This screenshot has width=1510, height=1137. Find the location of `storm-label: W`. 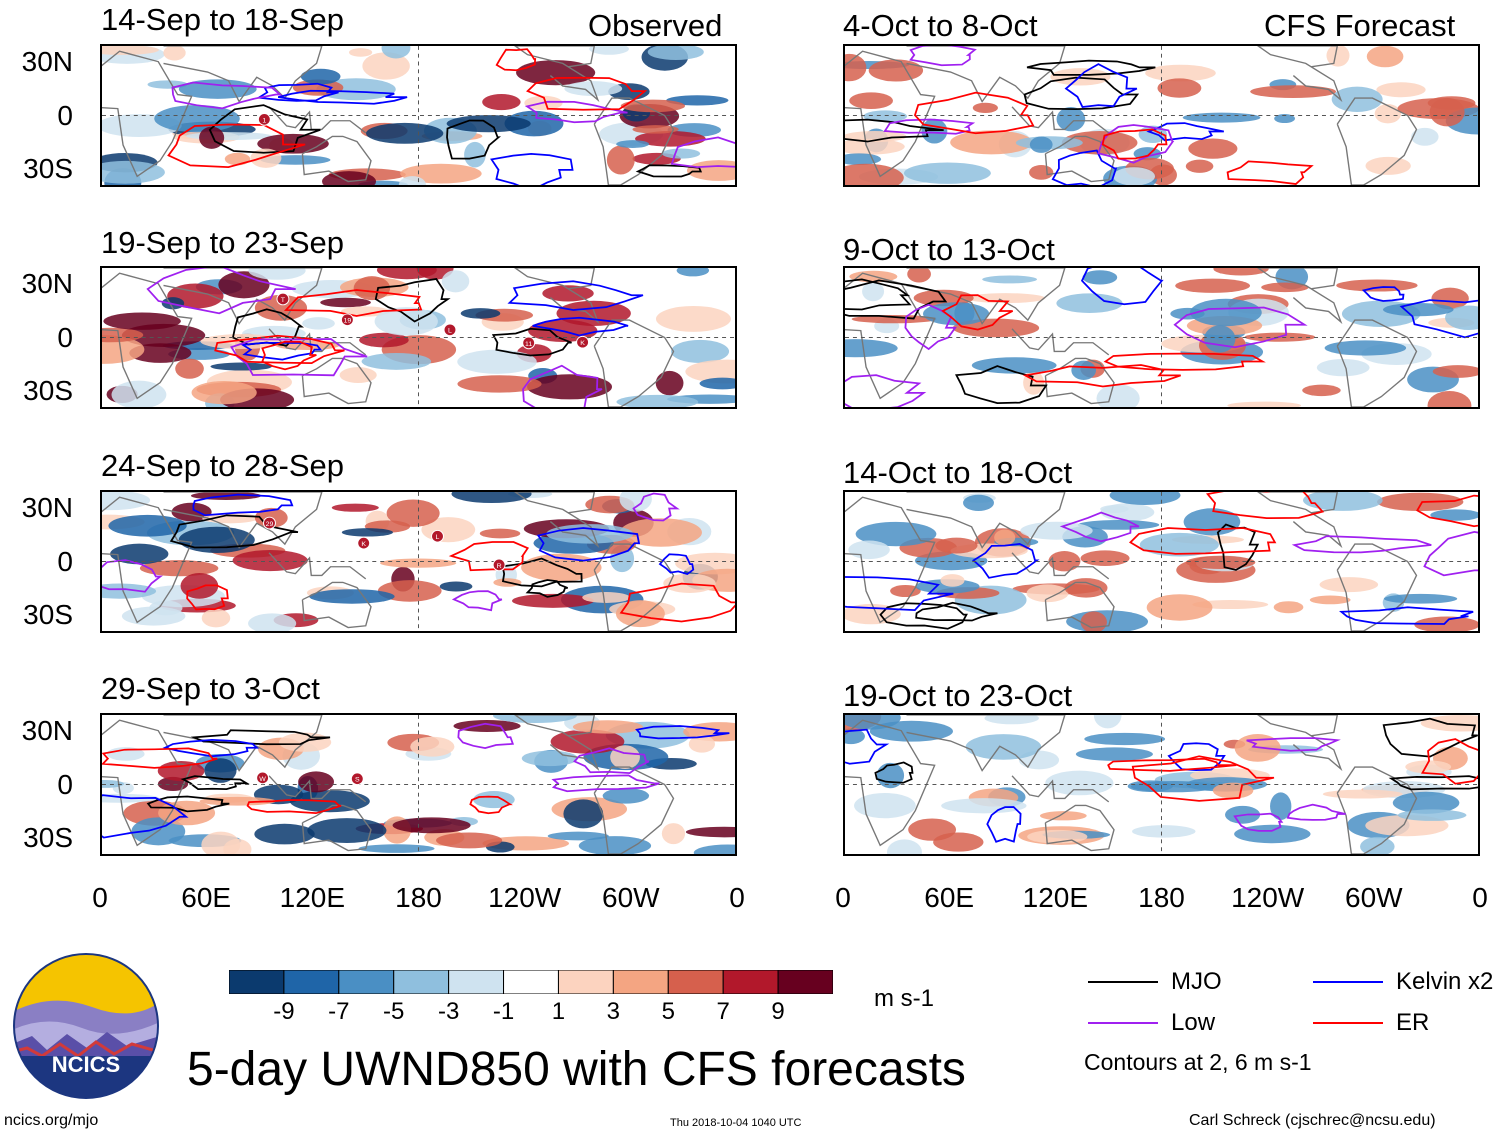

storm-label: W is located at coordinates (262, 779).